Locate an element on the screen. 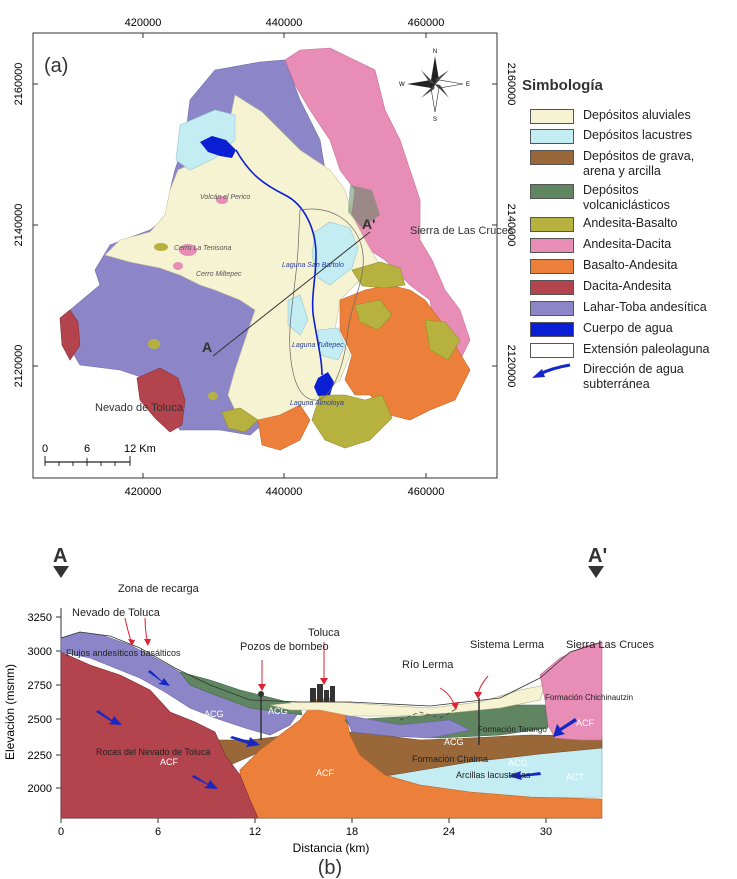 The image size is (737, 879). label-chichinautzin: Formación Chichinautzin is located at coordinates (589, 697).